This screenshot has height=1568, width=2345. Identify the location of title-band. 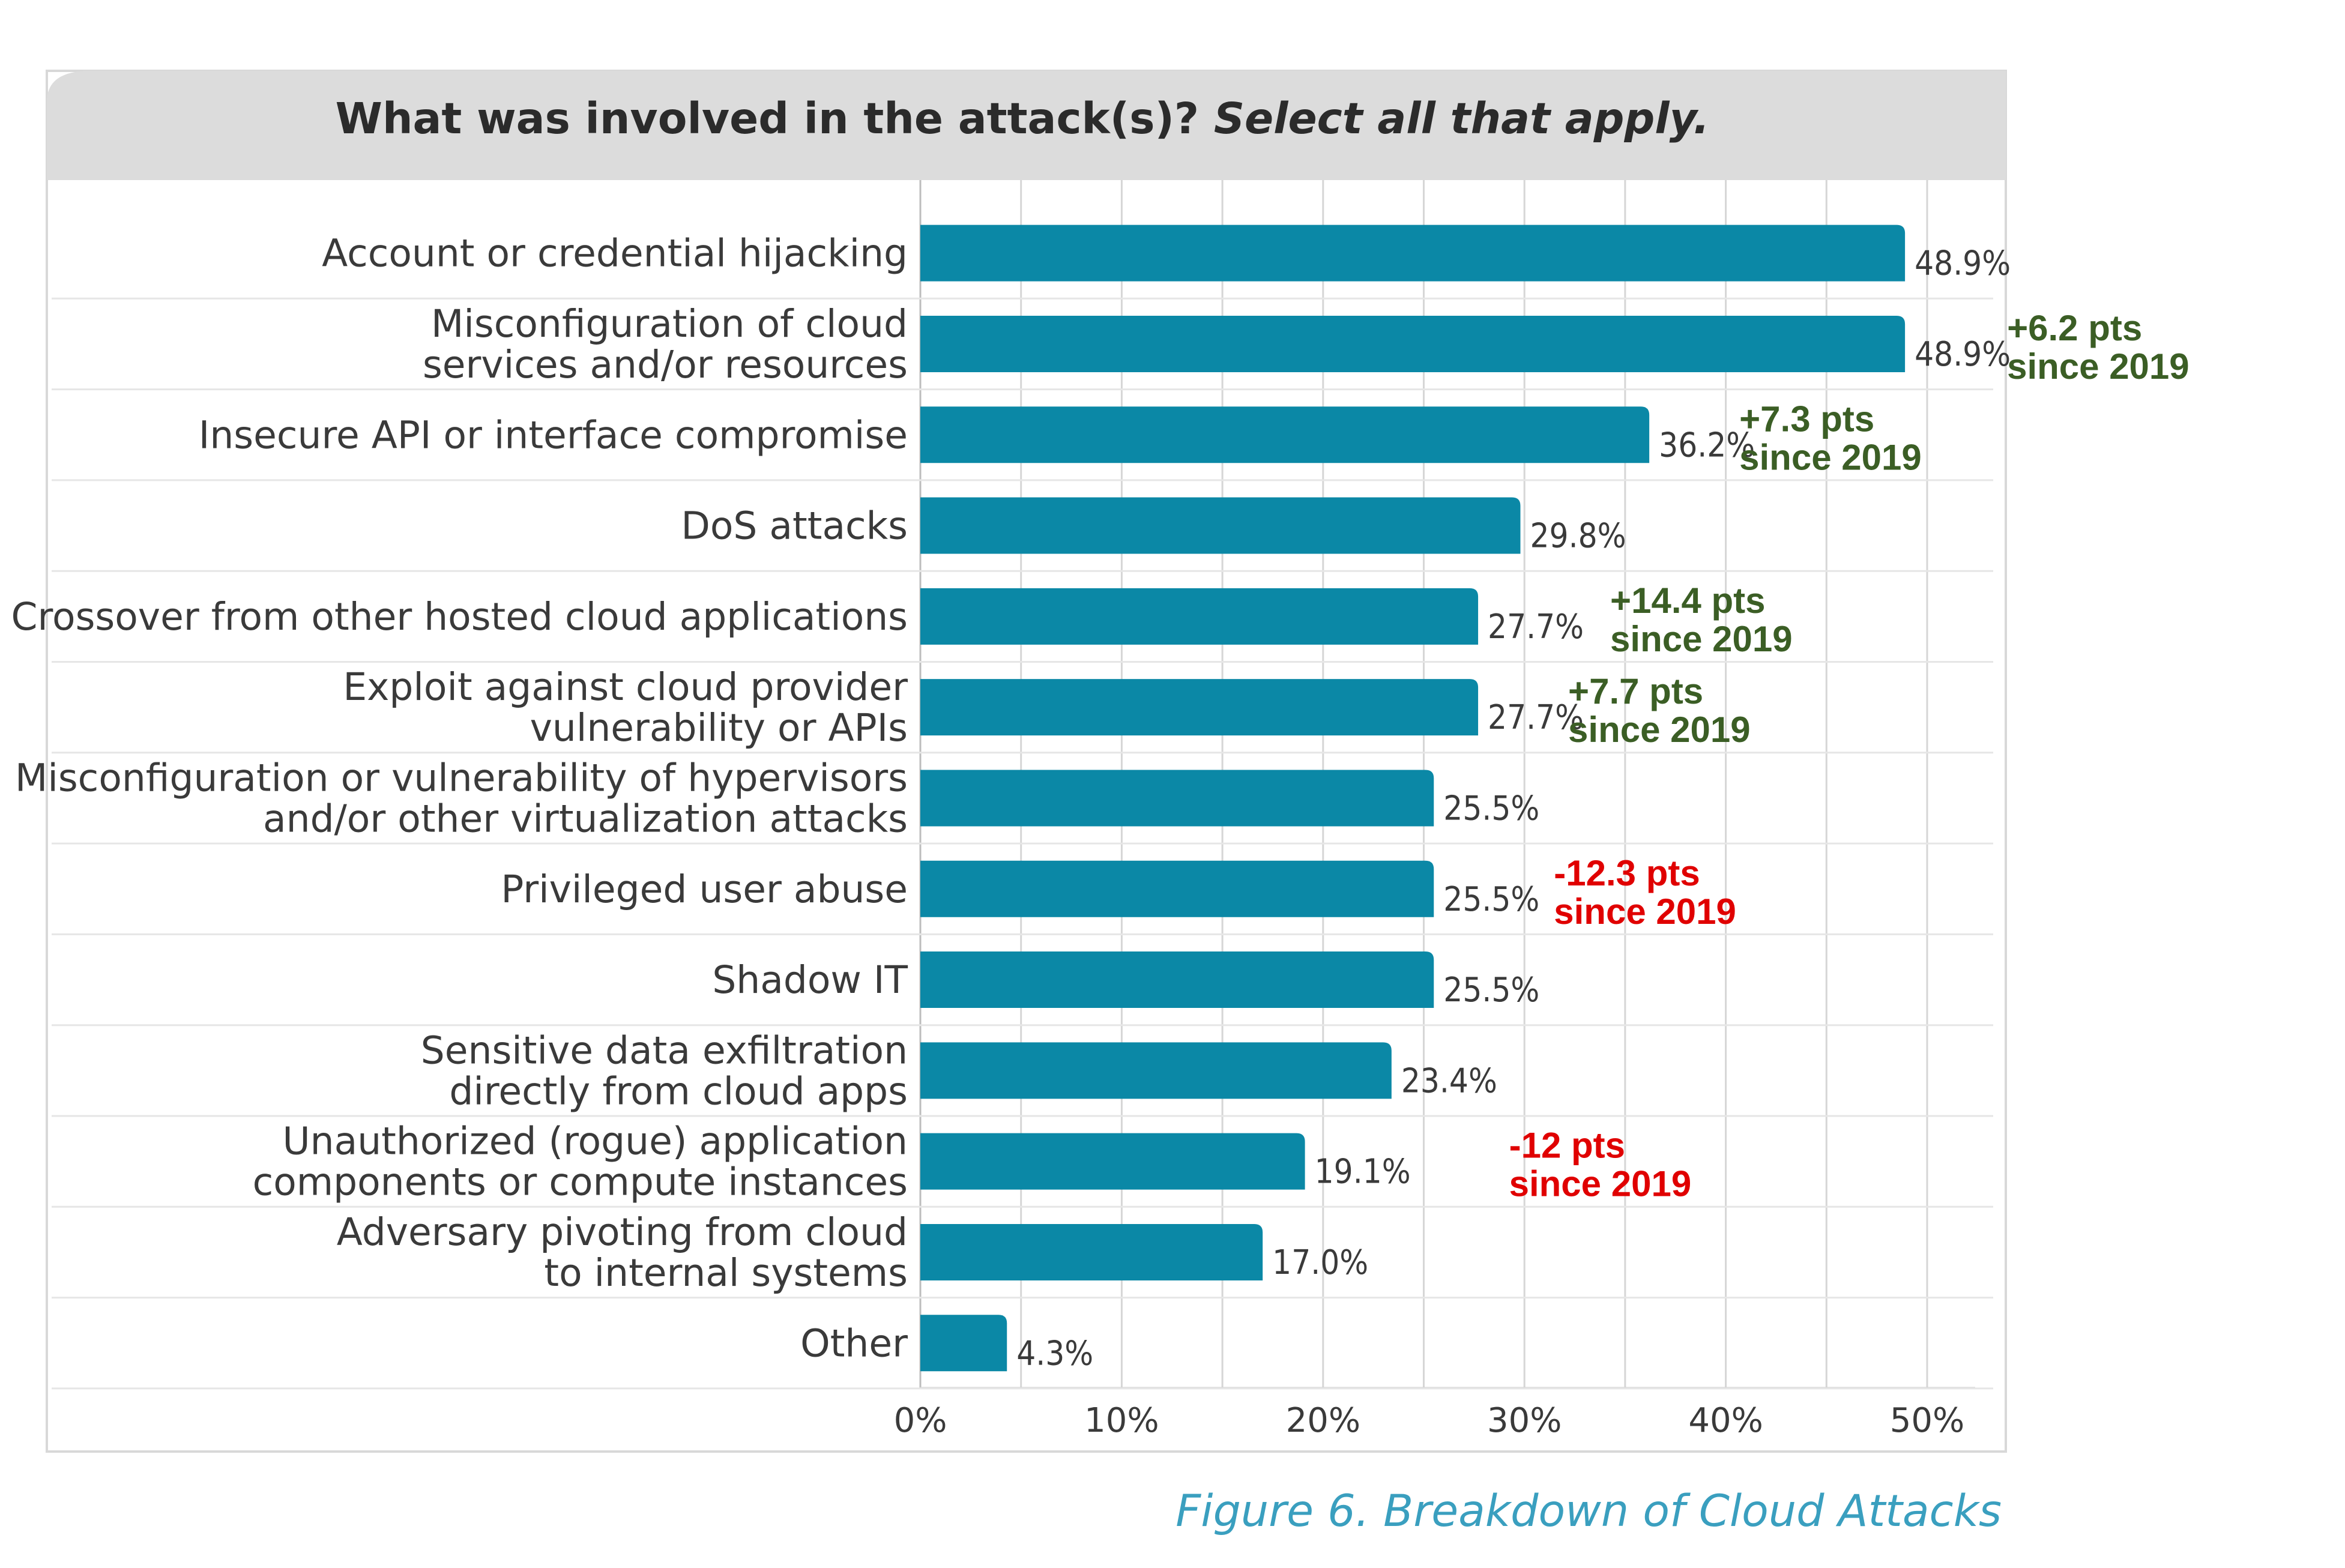
(1026, 125).